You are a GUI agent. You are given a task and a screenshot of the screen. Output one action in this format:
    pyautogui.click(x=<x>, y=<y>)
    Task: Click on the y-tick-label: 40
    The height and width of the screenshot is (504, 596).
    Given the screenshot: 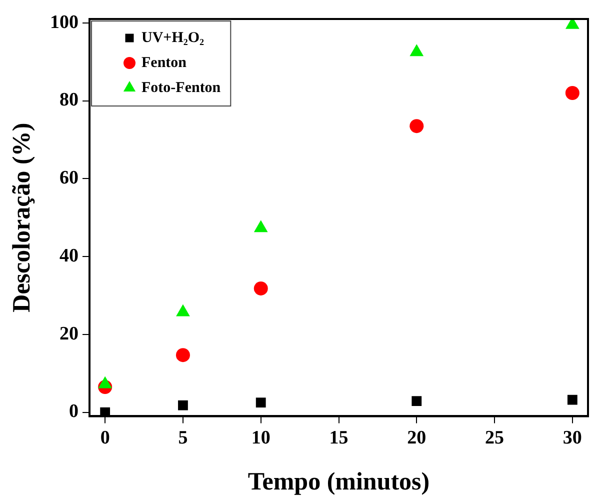 What is the action you would take?
    pyautogui.click(x=69, y=255)
    